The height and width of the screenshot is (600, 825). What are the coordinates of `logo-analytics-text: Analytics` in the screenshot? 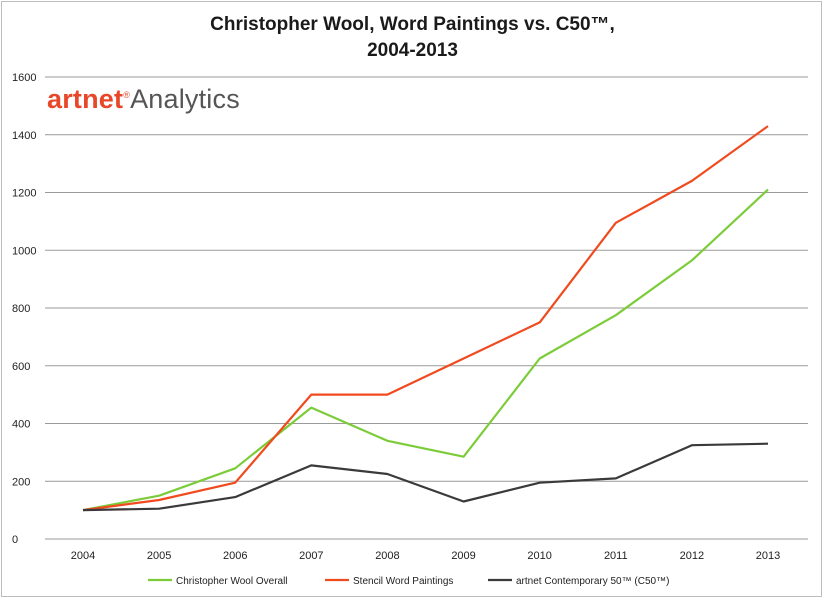 It's located at (185, 99).